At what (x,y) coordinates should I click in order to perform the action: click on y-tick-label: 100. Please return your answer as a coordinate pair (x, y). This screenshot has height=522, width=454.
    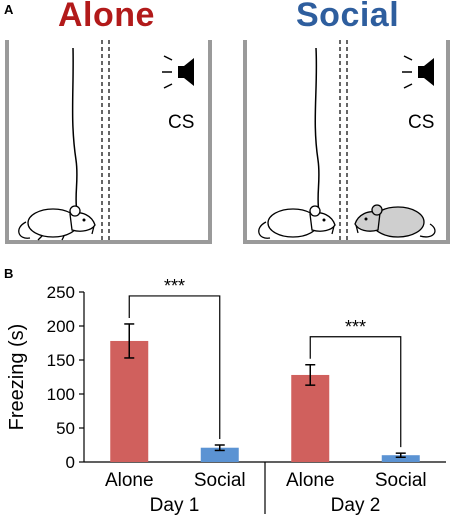
    Looking at the image, I should click on (61, 394).